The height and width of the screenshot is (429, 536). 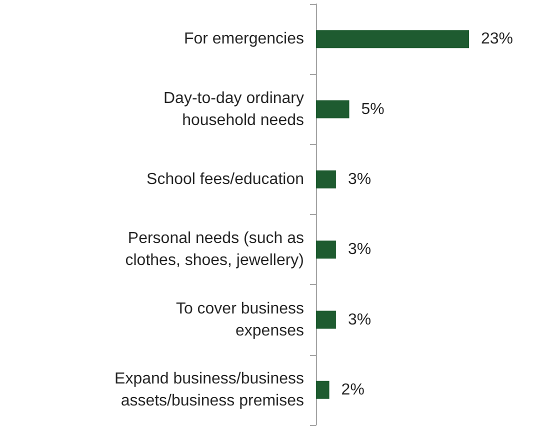 What do you see at coordinates (244, 39) in the screenshot?
I see `y-tick-label: For emergencies` at bounding box center [244, 39].